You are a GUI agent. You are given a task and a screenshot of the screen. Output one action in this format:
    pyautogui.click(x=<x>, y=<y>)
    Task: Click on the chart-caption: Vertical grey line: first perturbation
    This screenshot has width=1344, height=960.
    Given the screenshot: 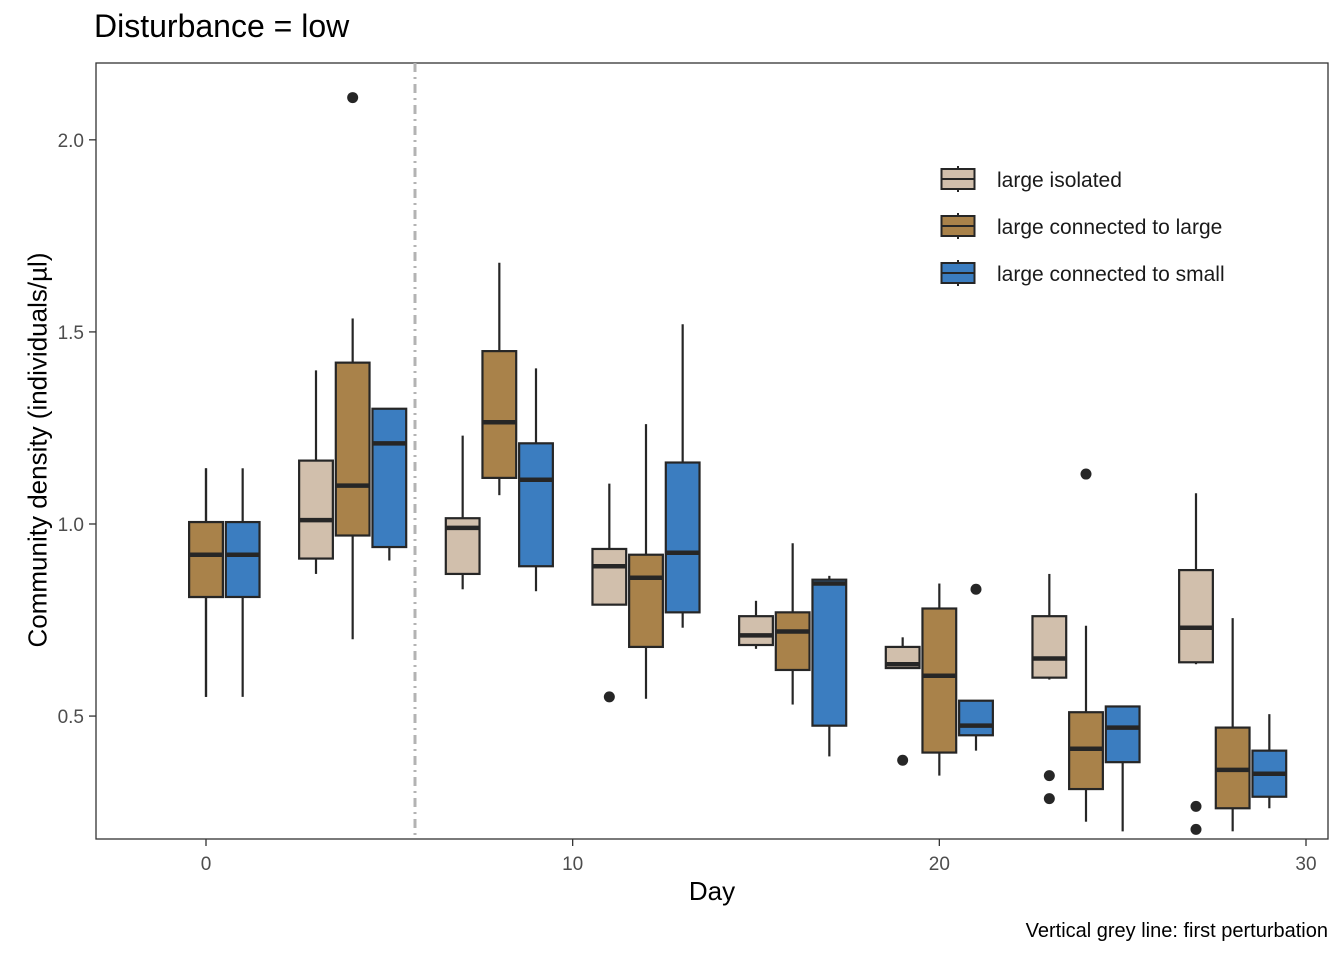 What is the action you would take?
    pyautogui.click(x=1176, y=931)
    